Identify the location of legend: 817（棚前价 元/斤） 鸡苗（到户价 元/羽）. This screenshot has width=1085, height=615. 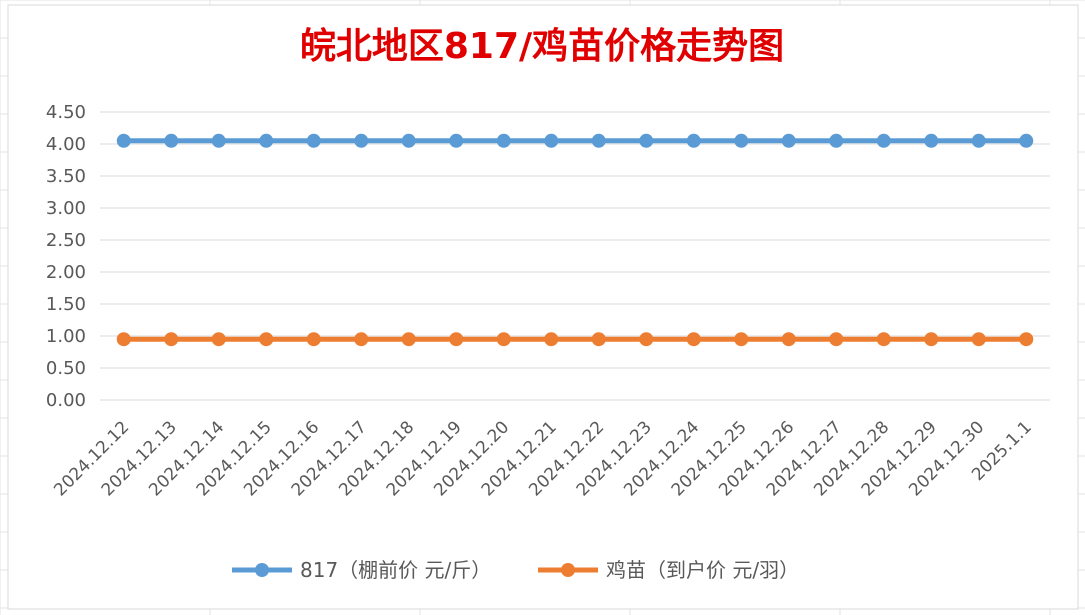
(515, 570).